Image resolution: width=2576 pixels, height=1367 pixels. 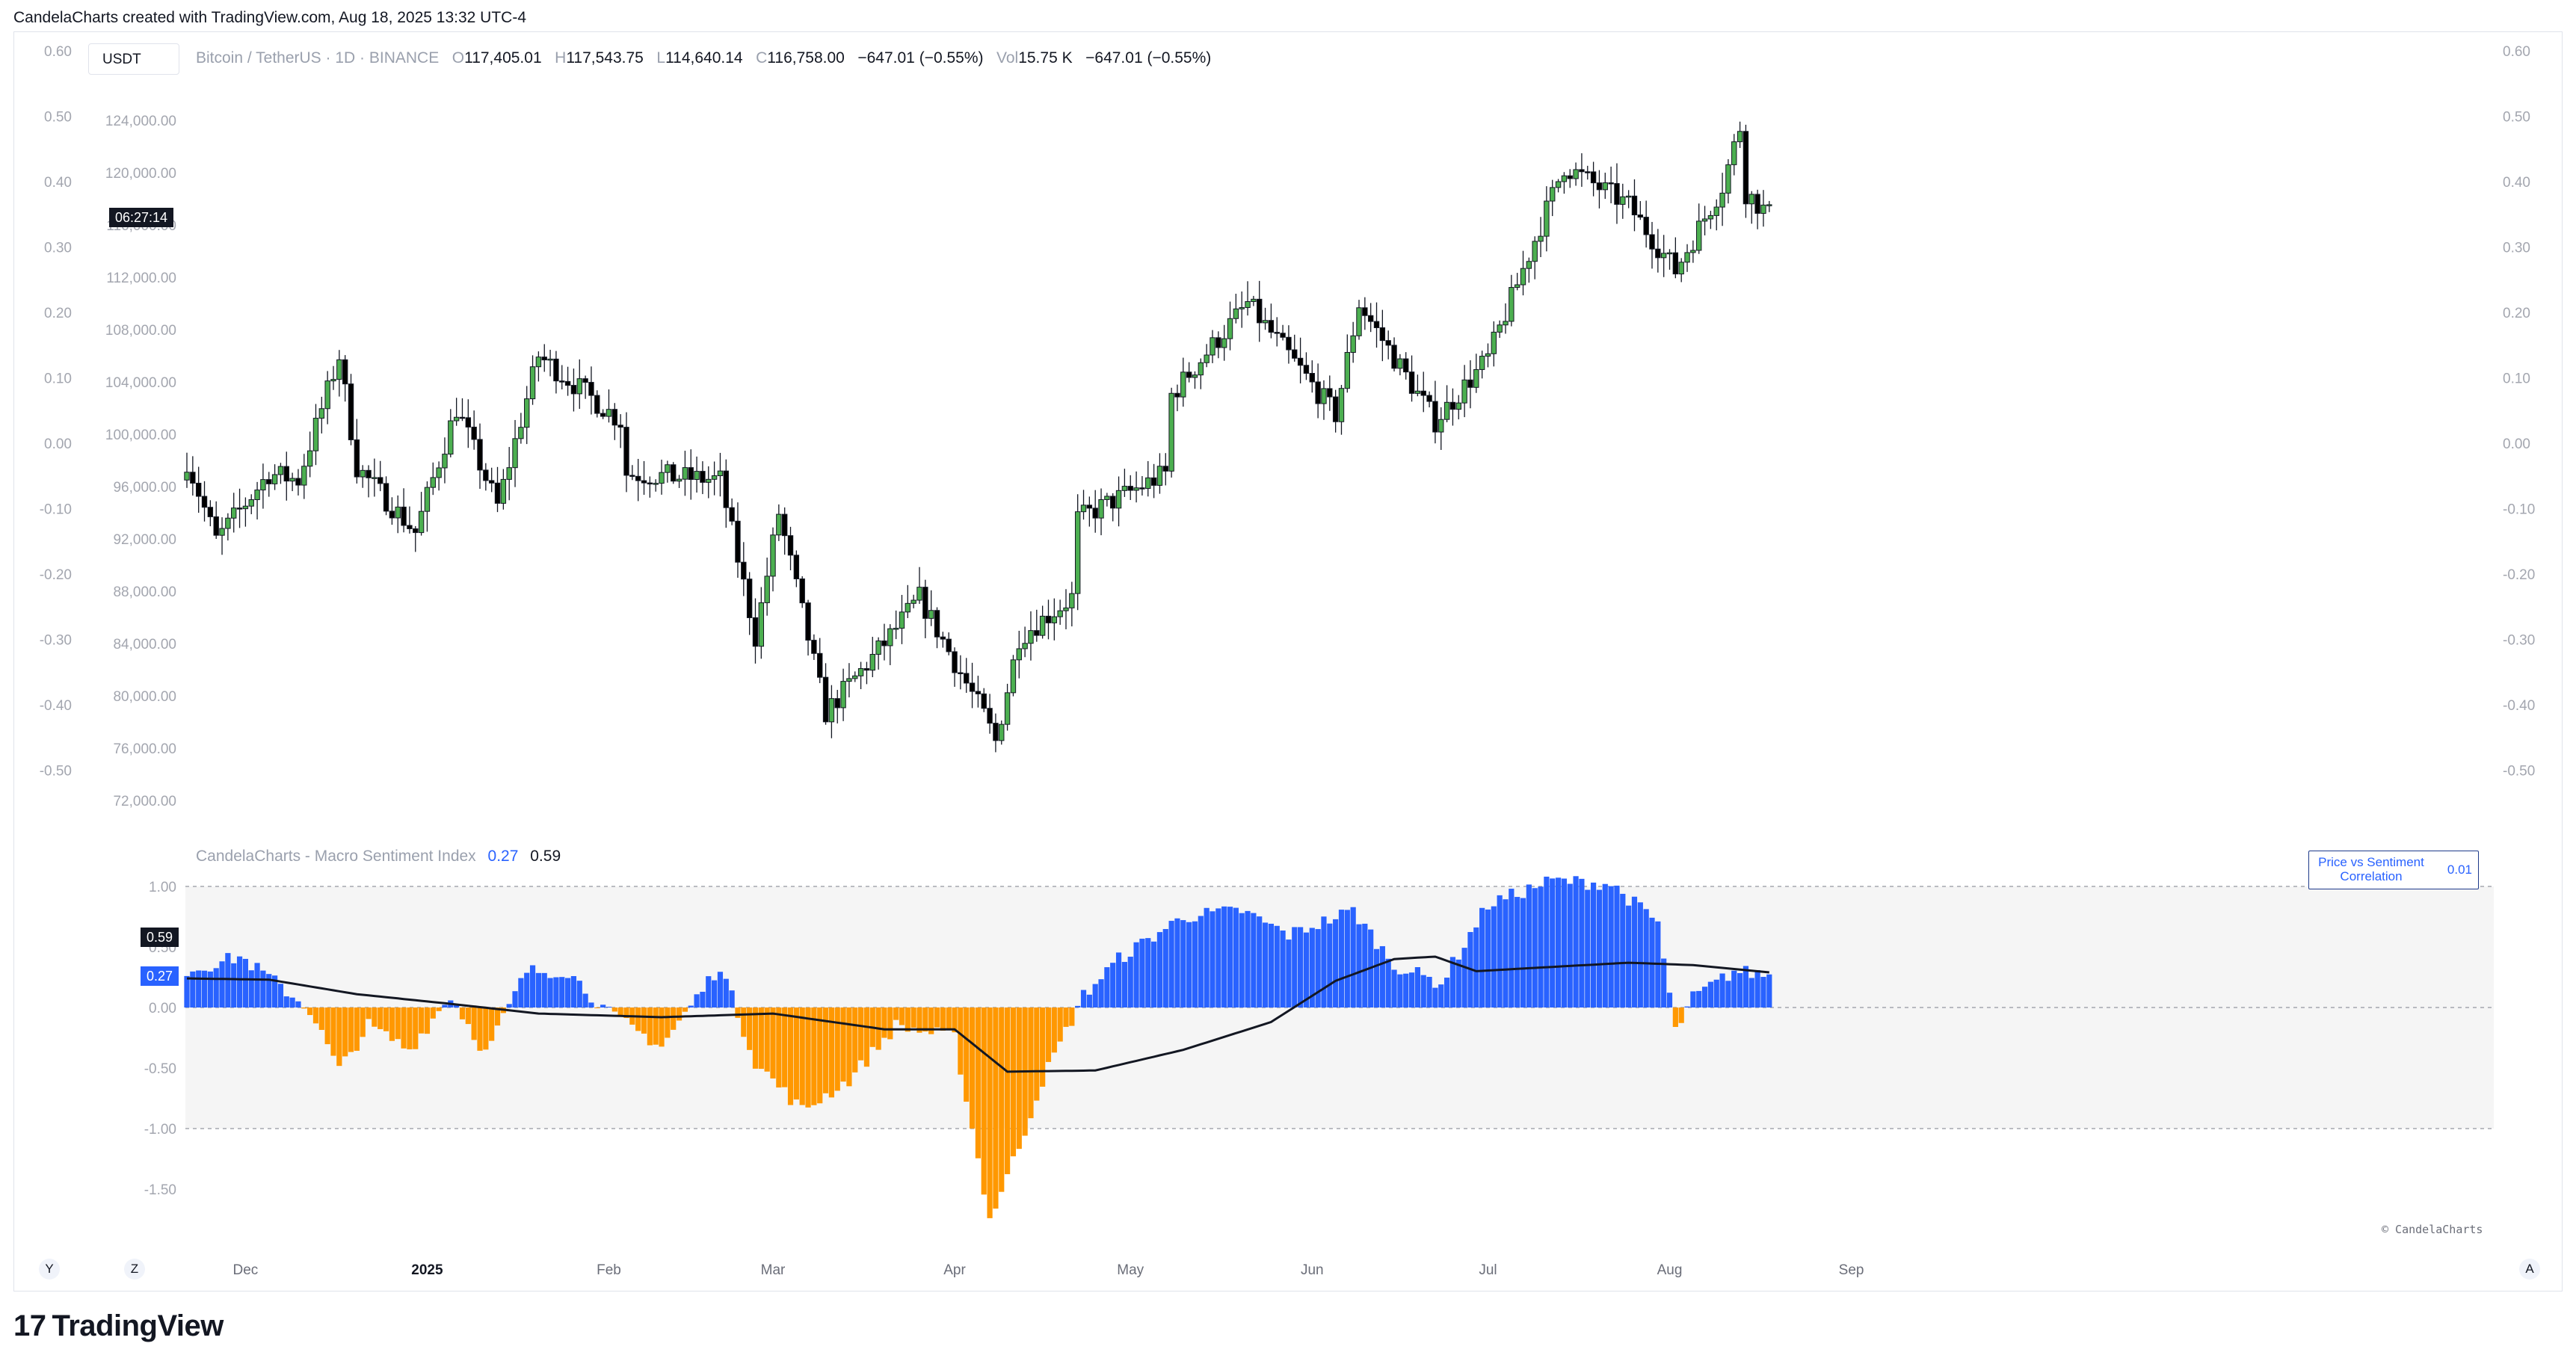 What do you see at coordinates (1007, 58) in the screenshot?
I see `volume-key: Vol` at bounding box center [1007, 58].